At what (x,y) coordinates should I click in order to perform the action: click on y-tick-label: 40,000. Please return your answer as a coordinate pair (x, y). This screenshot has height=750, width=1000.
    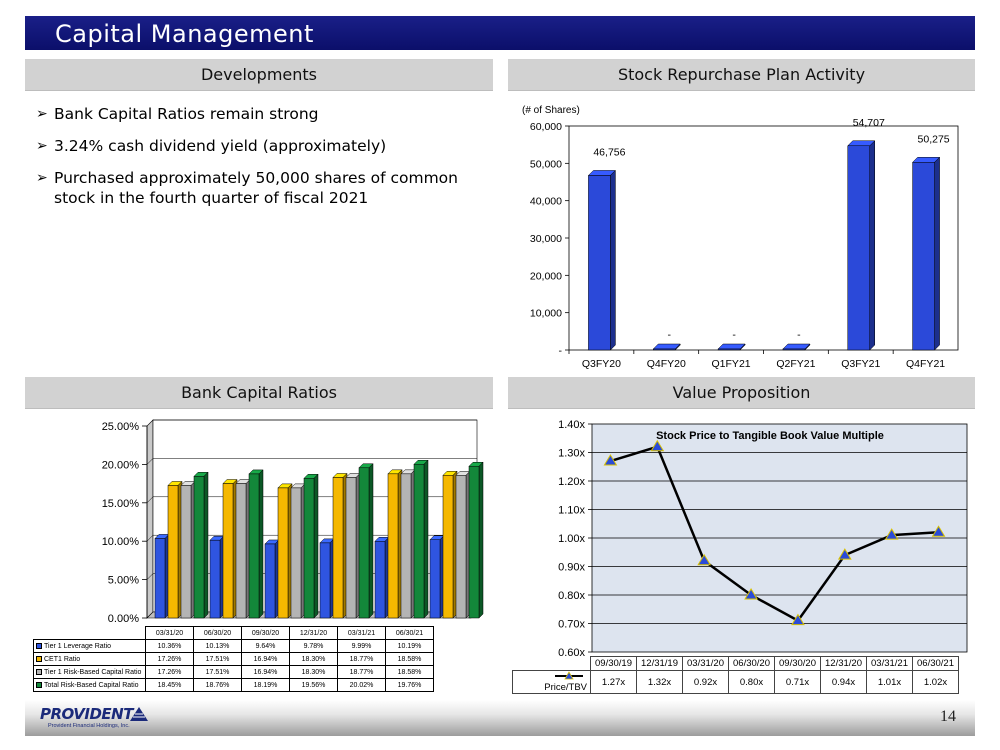
    Looking at the image, I should click on (546, 202).